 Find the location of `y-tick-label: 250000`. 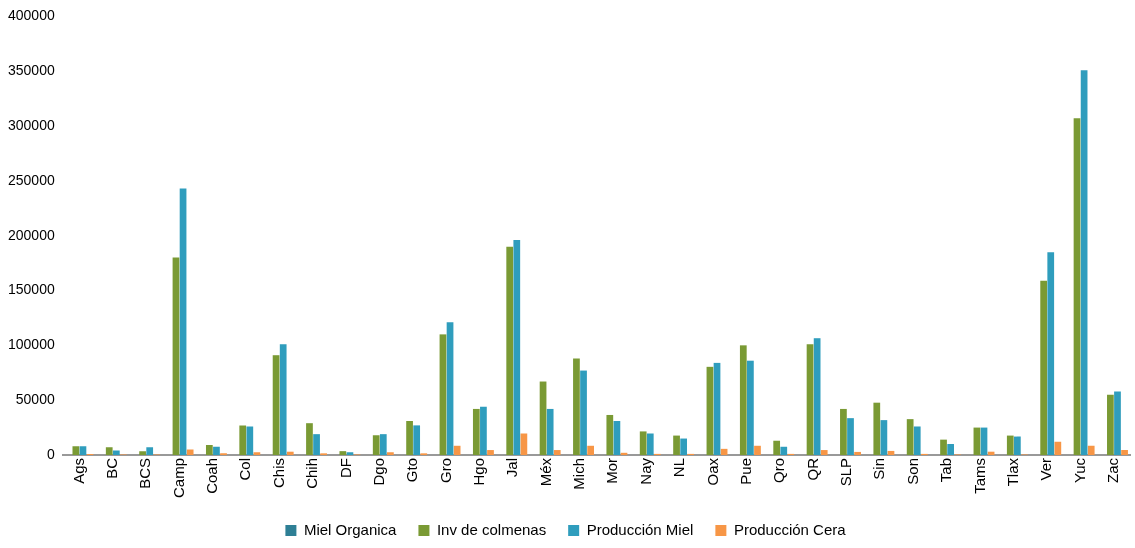

y-tick-label: 250000 is located at coordinates (31, 179).